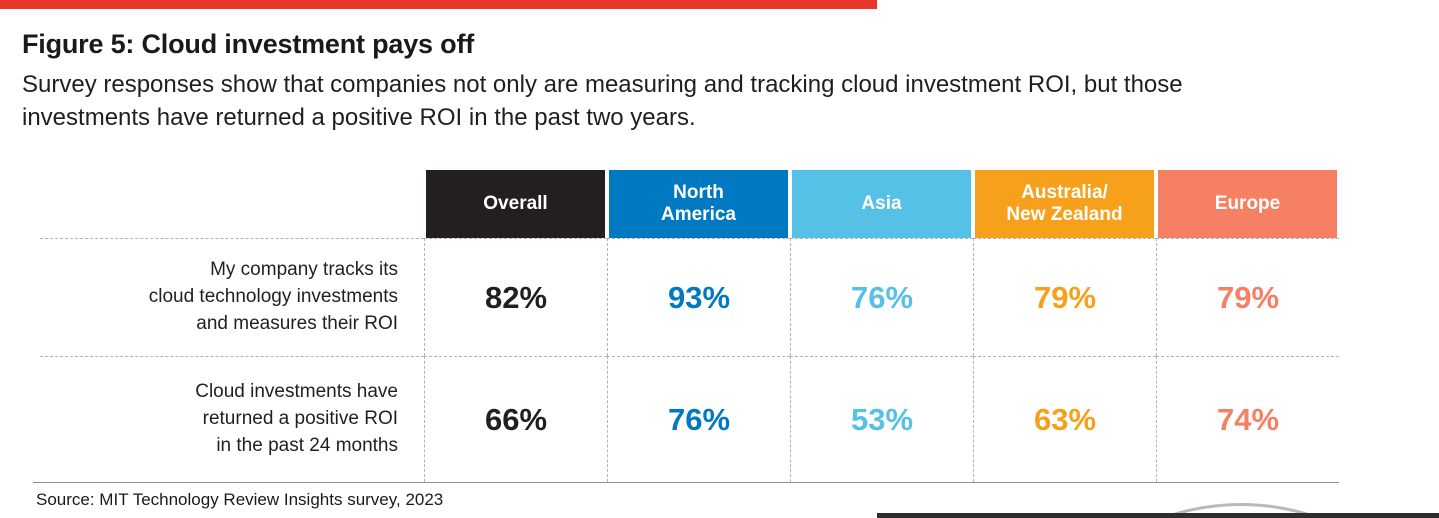 The height and width of the screenshot is (518, 1439). Describe the element at coordinates (438, 4) in the screenshot. I see `top-accent-bar` at that location.